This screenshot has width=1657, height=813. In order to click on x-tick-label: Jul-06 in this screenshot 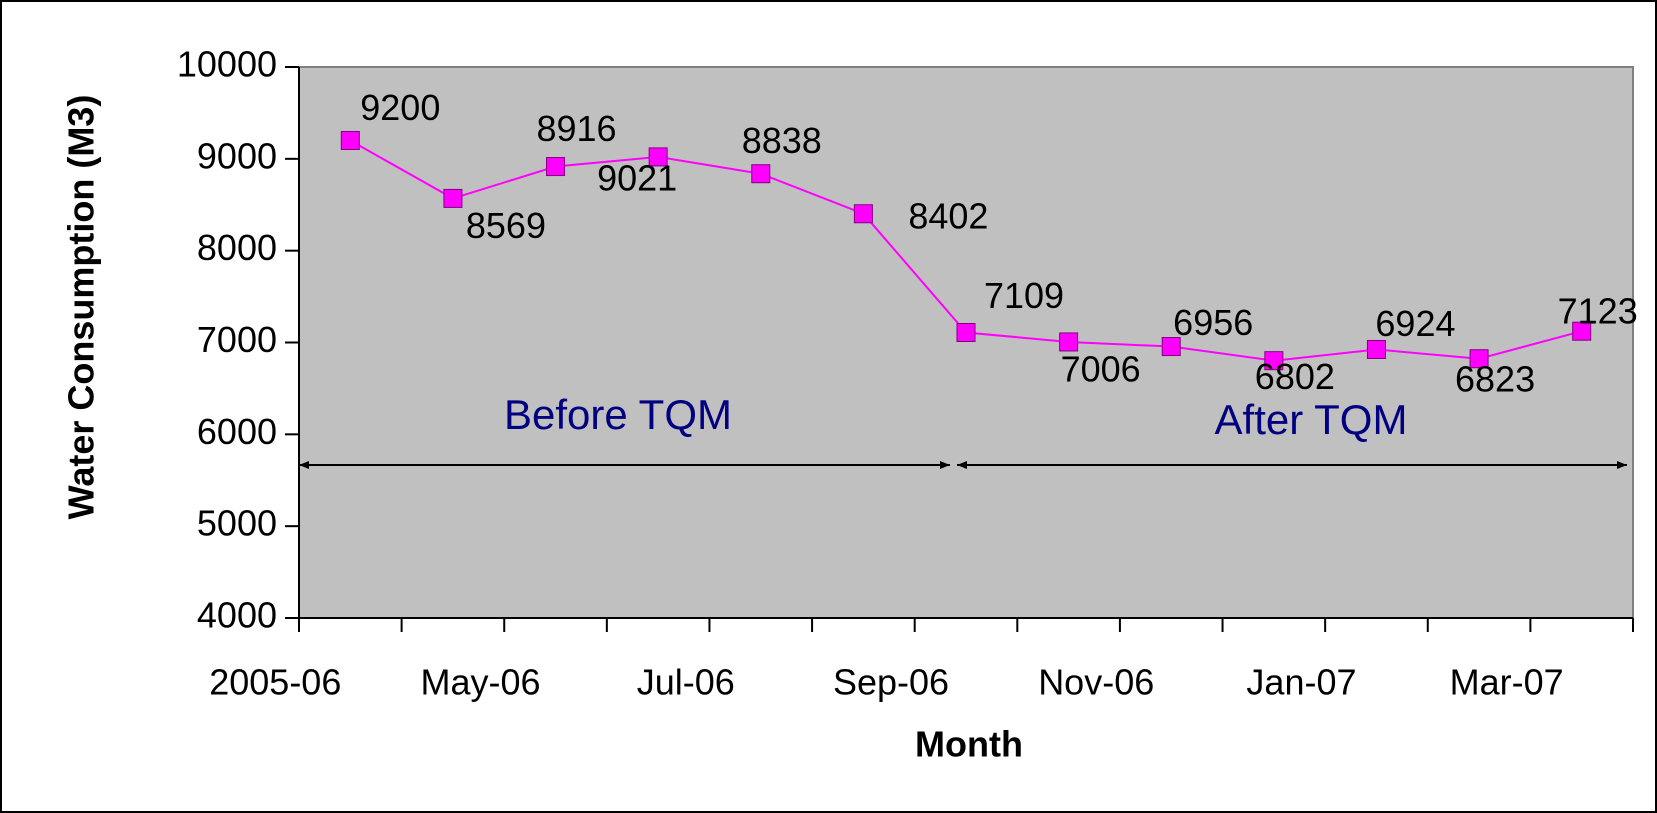, I will do `click(686, 682)`.